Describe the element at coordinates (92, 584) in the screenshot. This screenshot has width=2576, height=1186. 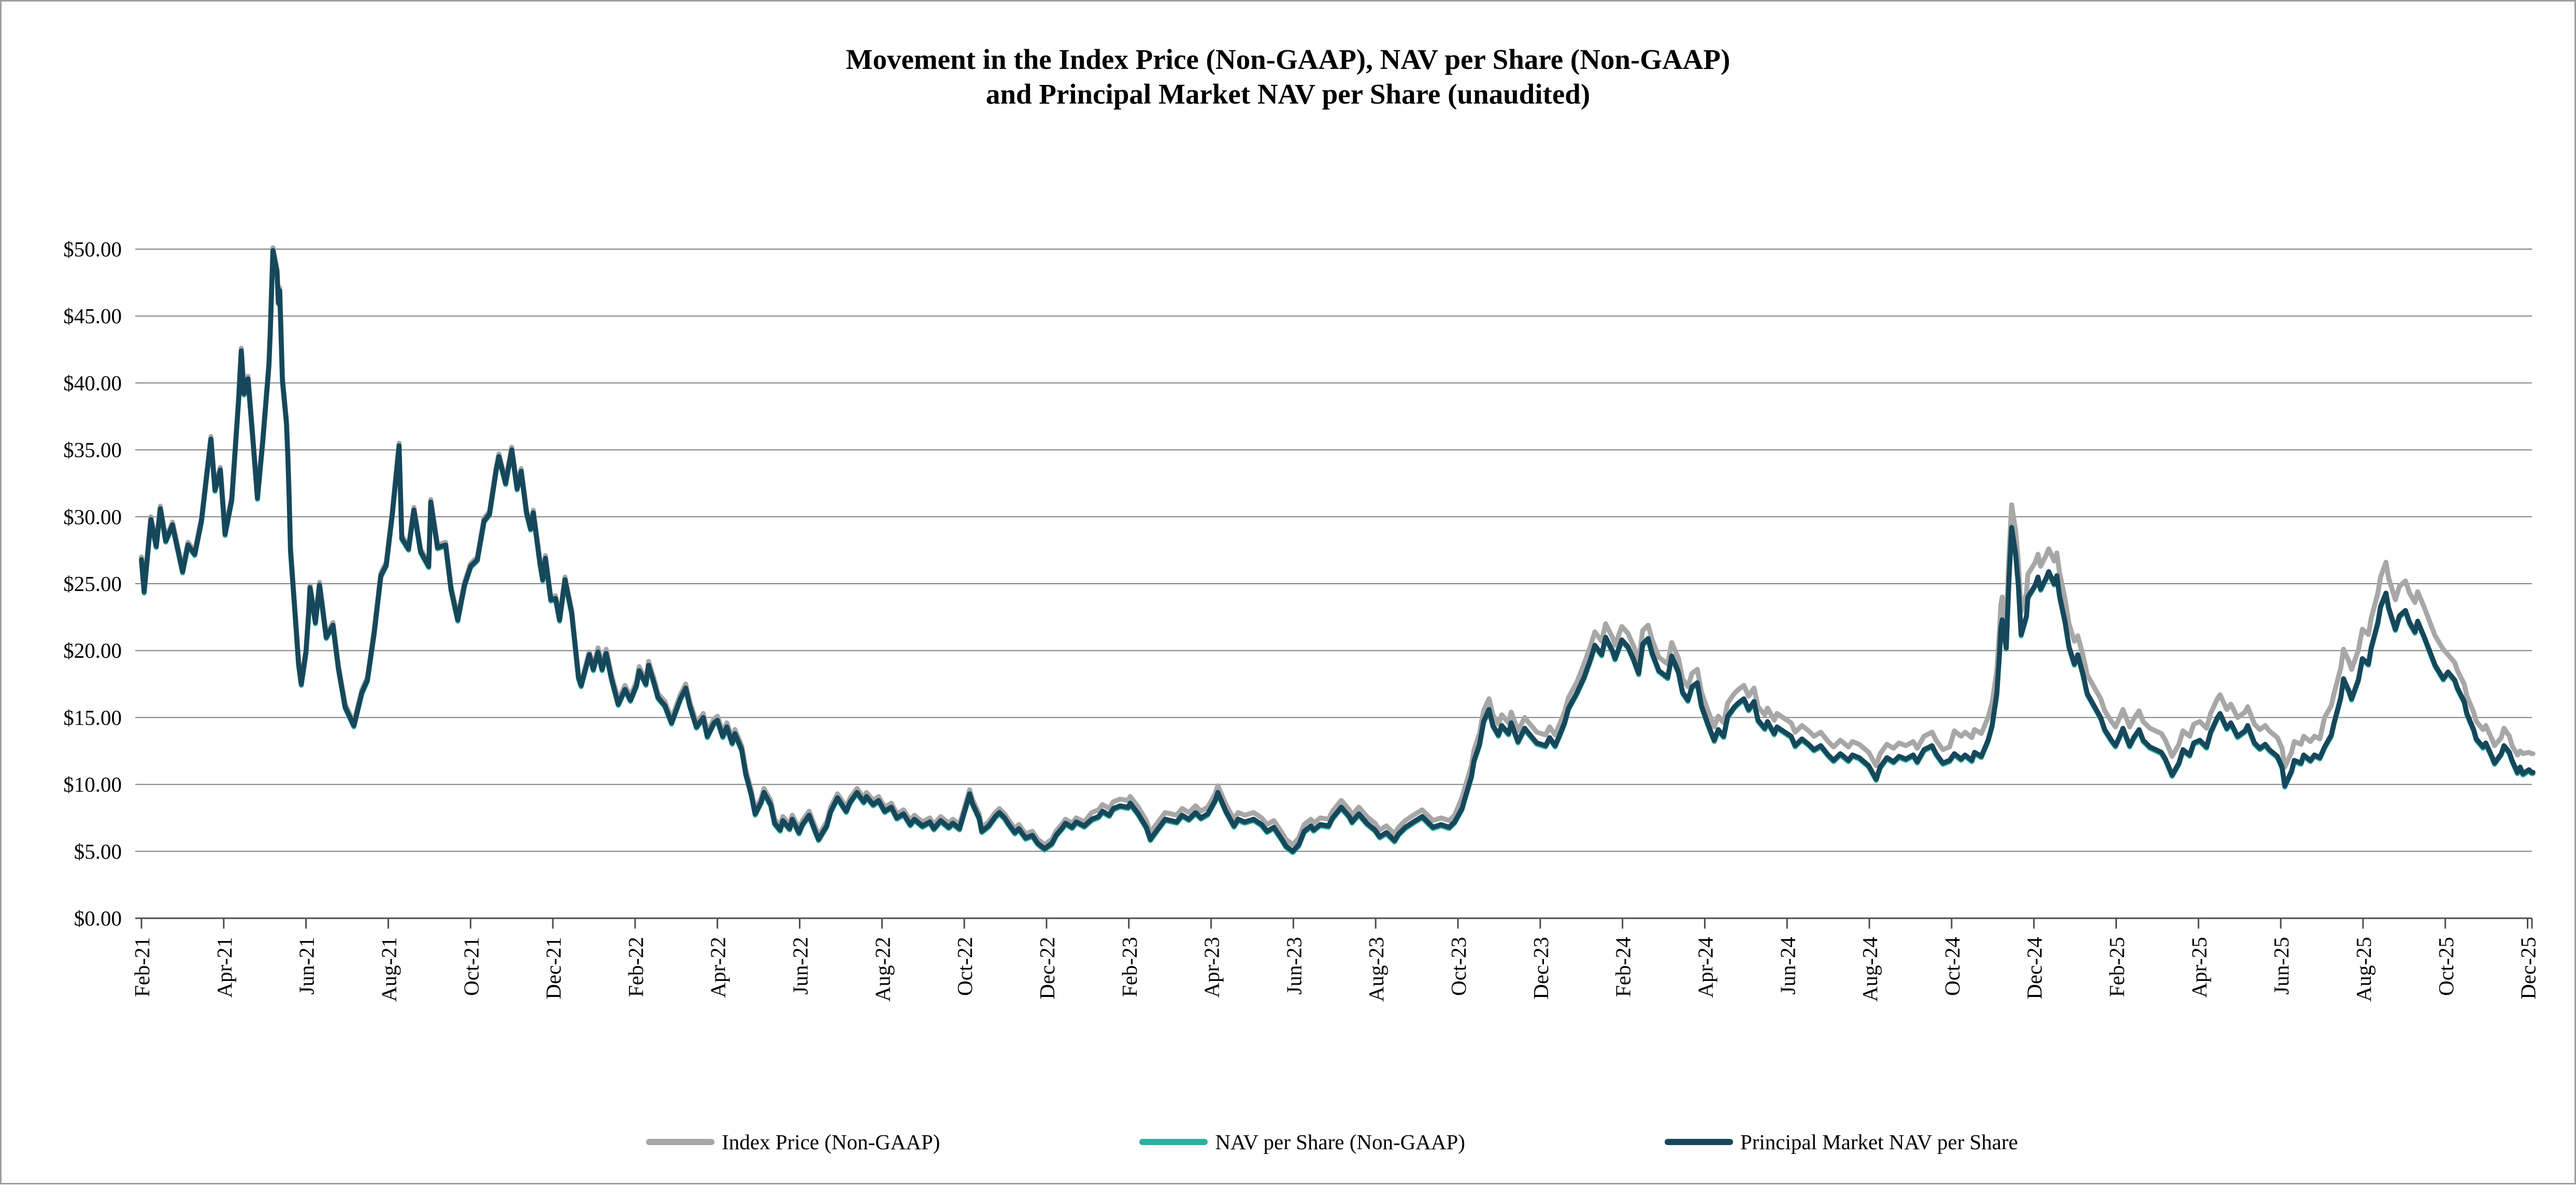
I see `y-axis-tick-label: $25.00` at that location.